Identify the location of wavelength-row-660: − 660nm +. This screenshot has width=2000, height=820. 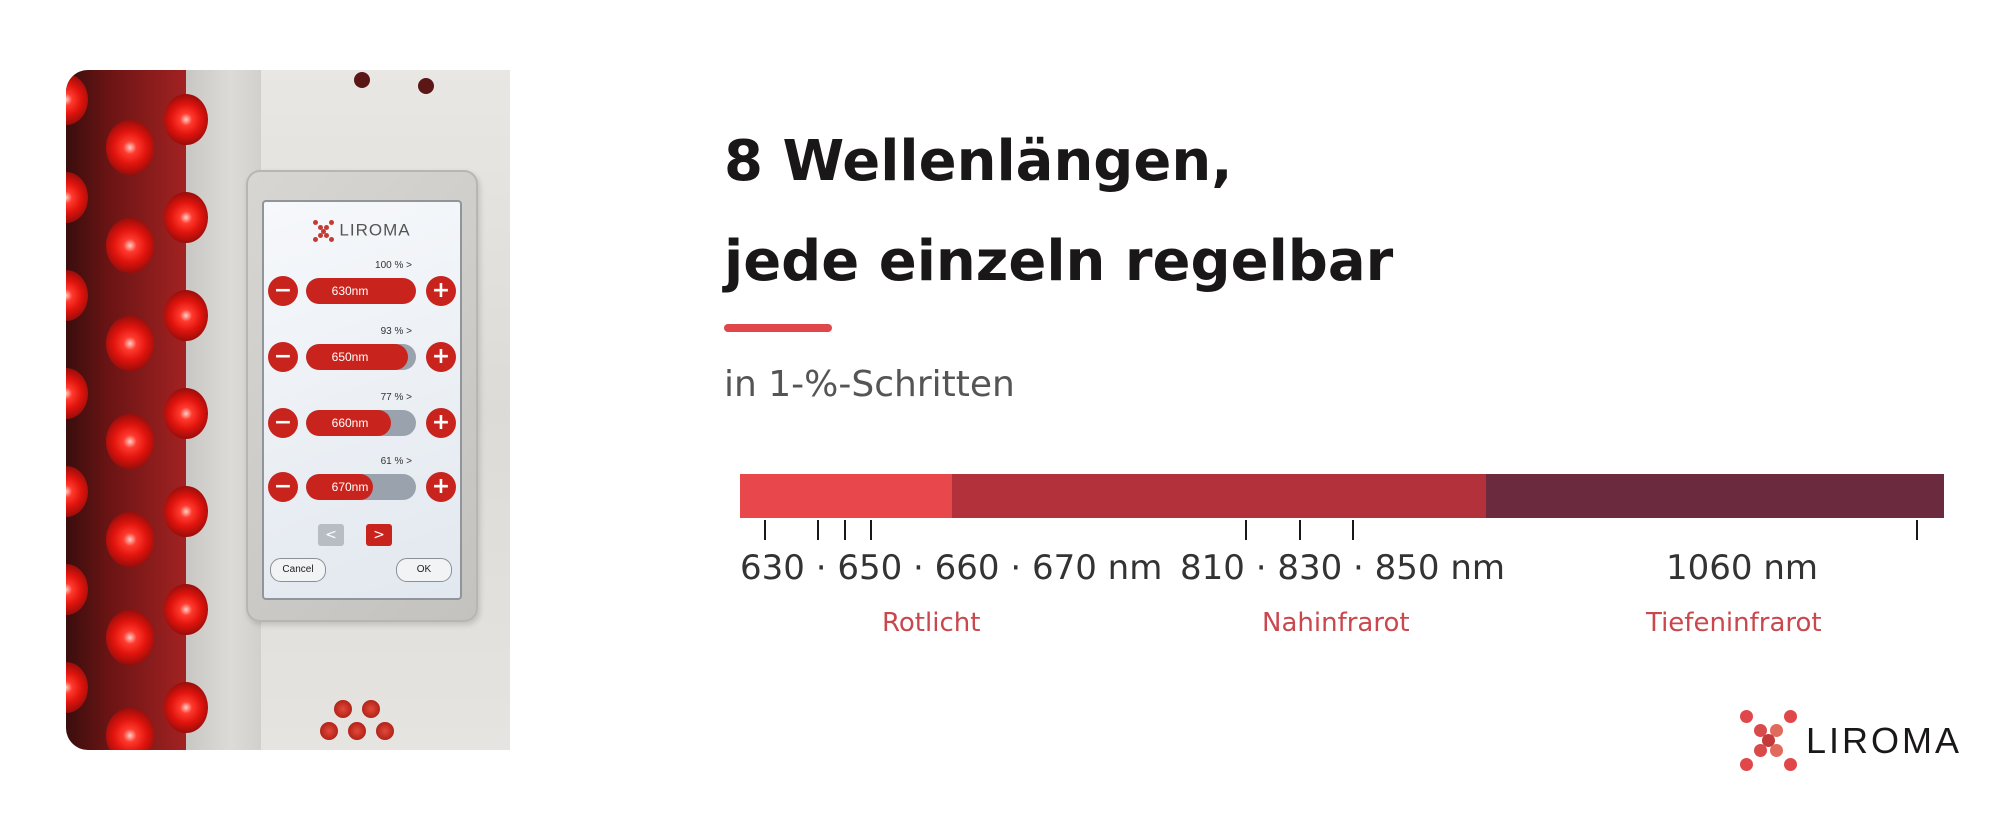
(362, 423).